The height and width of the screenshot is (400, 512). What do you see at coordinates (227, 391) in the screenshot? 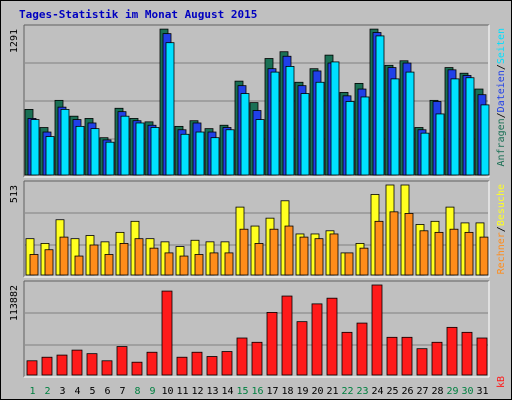
I see `day-label-14: 14` at bounding box center [227, 391].